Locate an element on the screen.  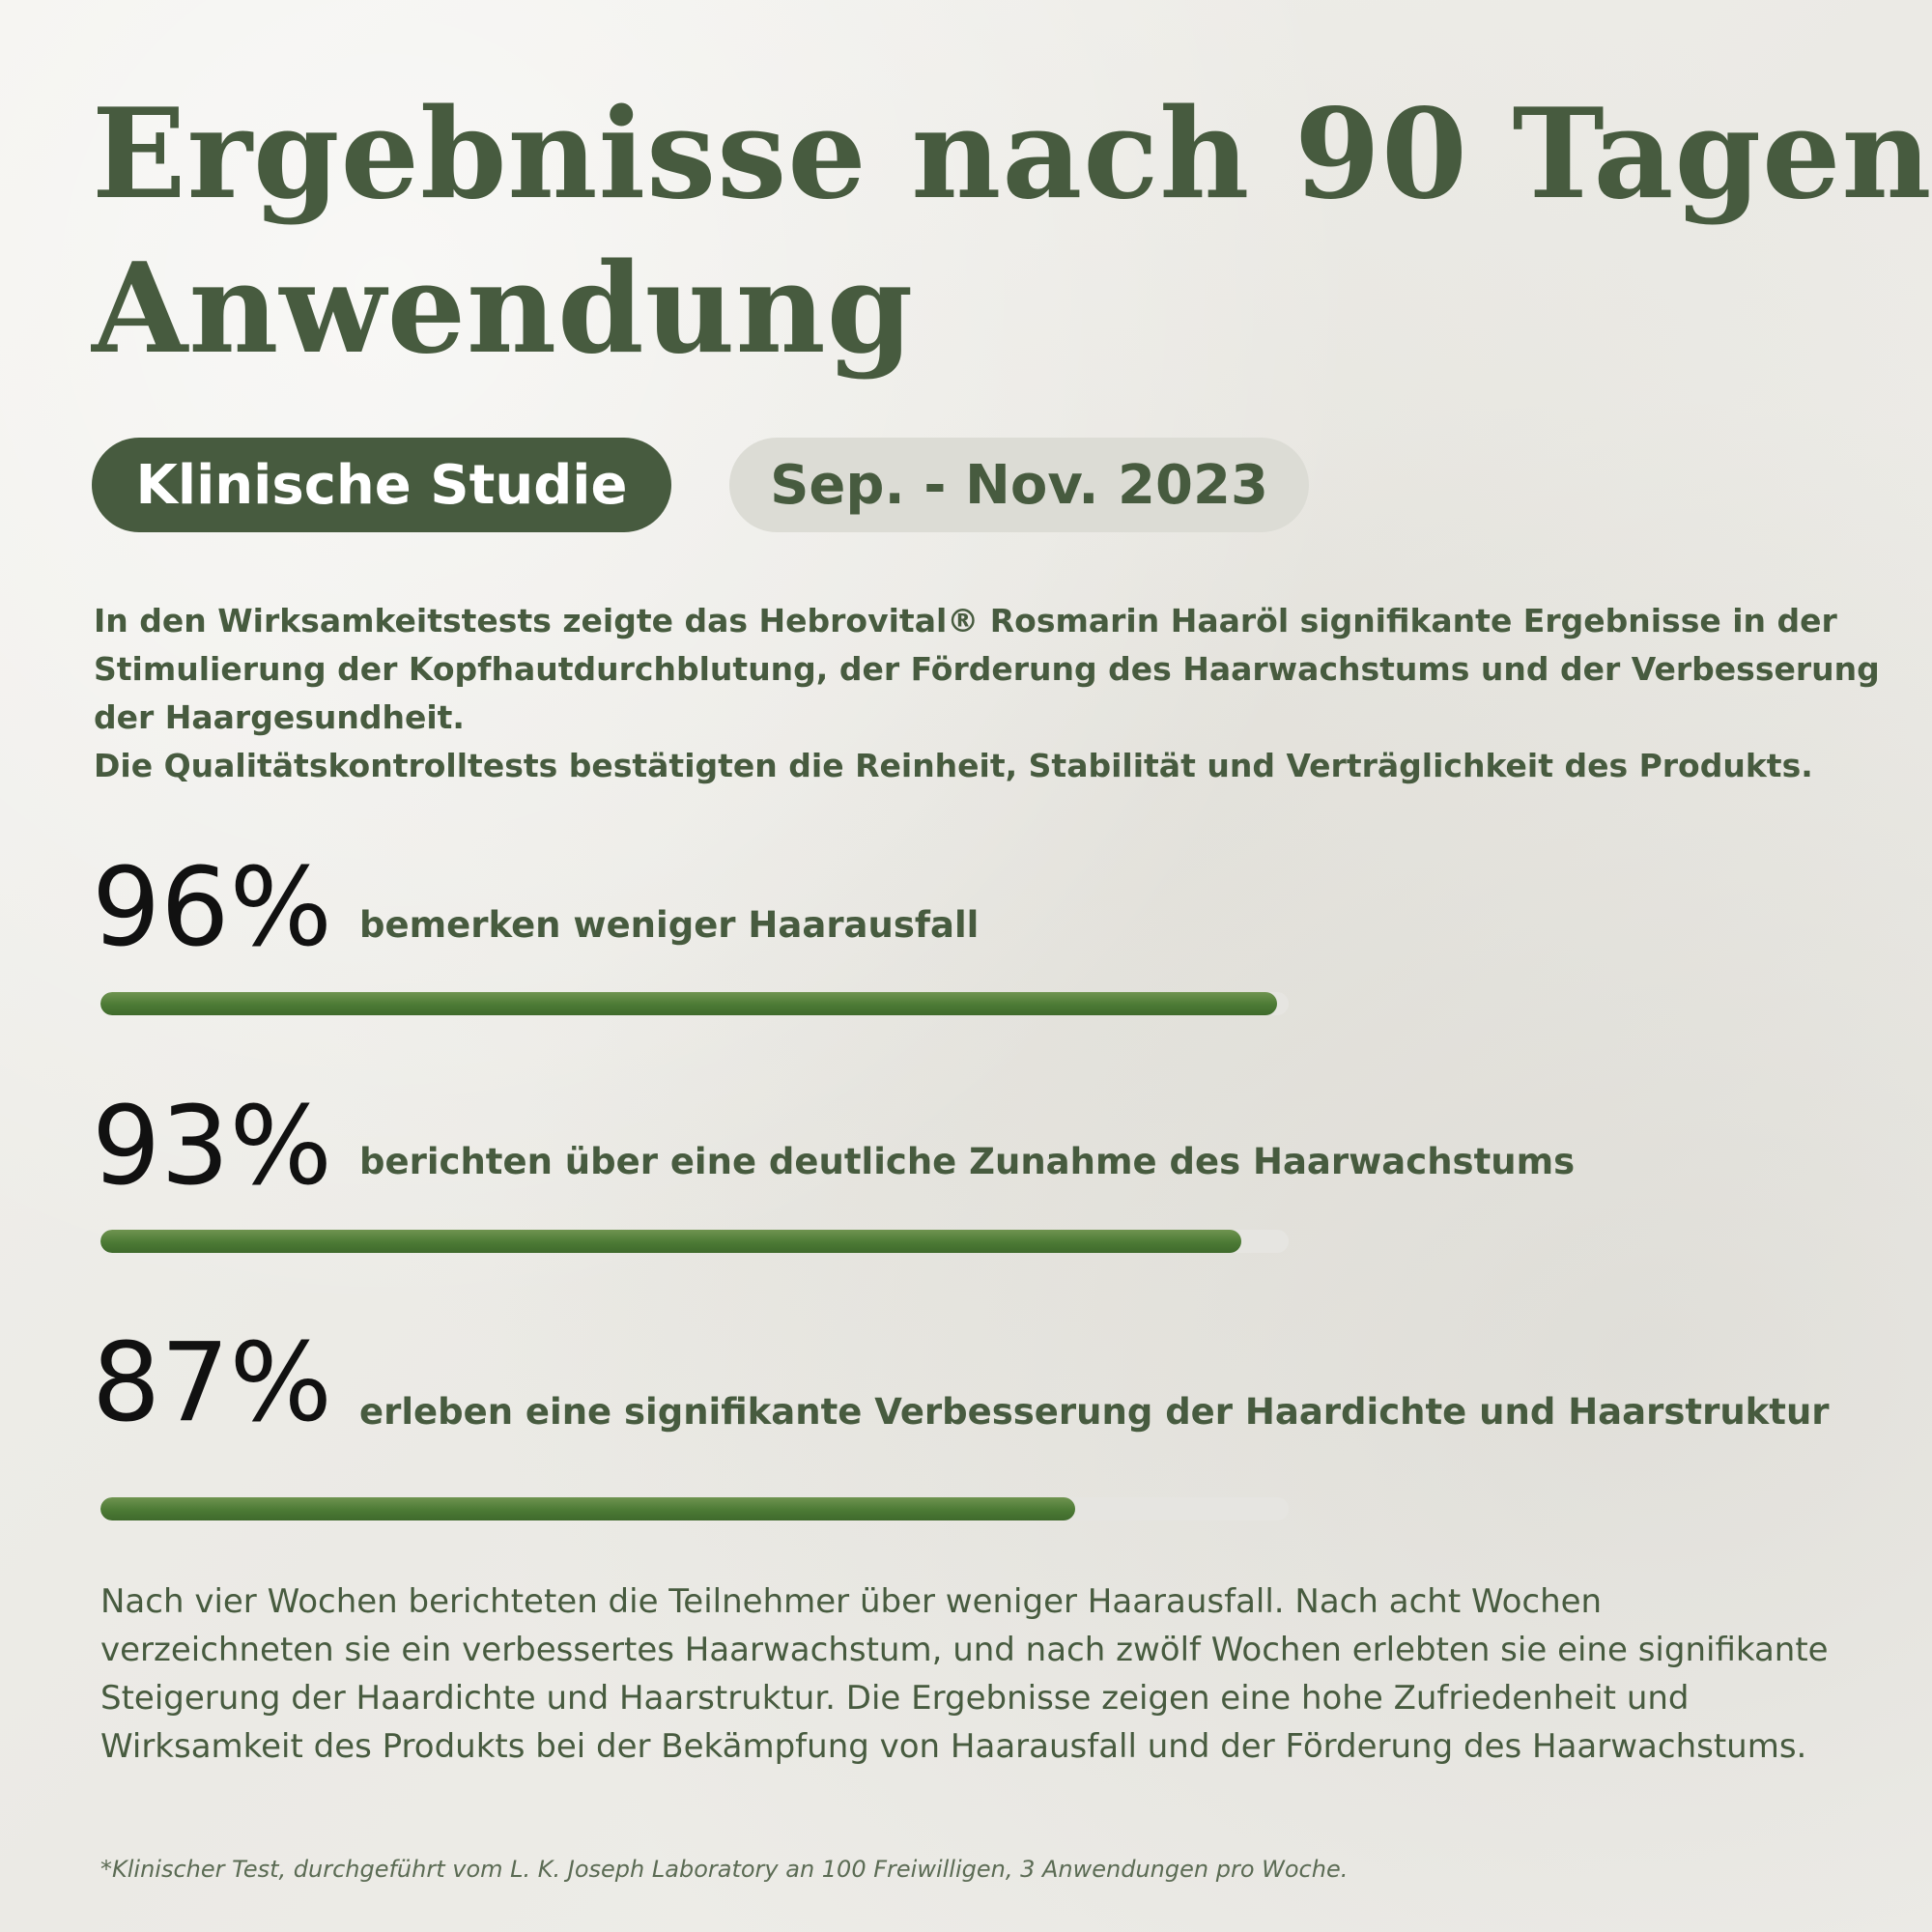
clinical-study-badge-label: Klinische Studie is located at coordinates (381, 485).